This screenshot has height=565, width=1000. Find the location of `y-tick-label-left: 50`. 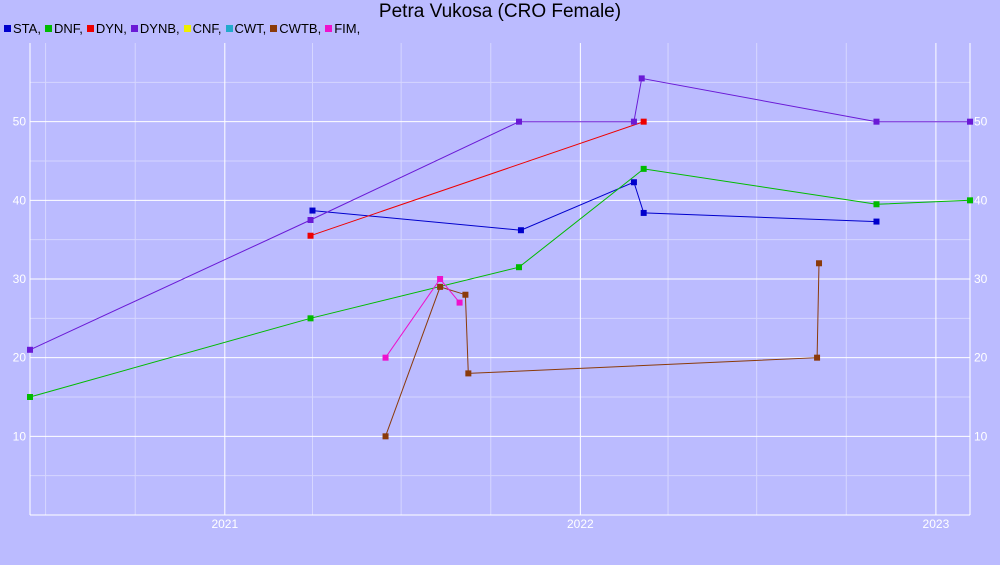

y-tick-label-left: 50 is located at coordinates (20, 122).